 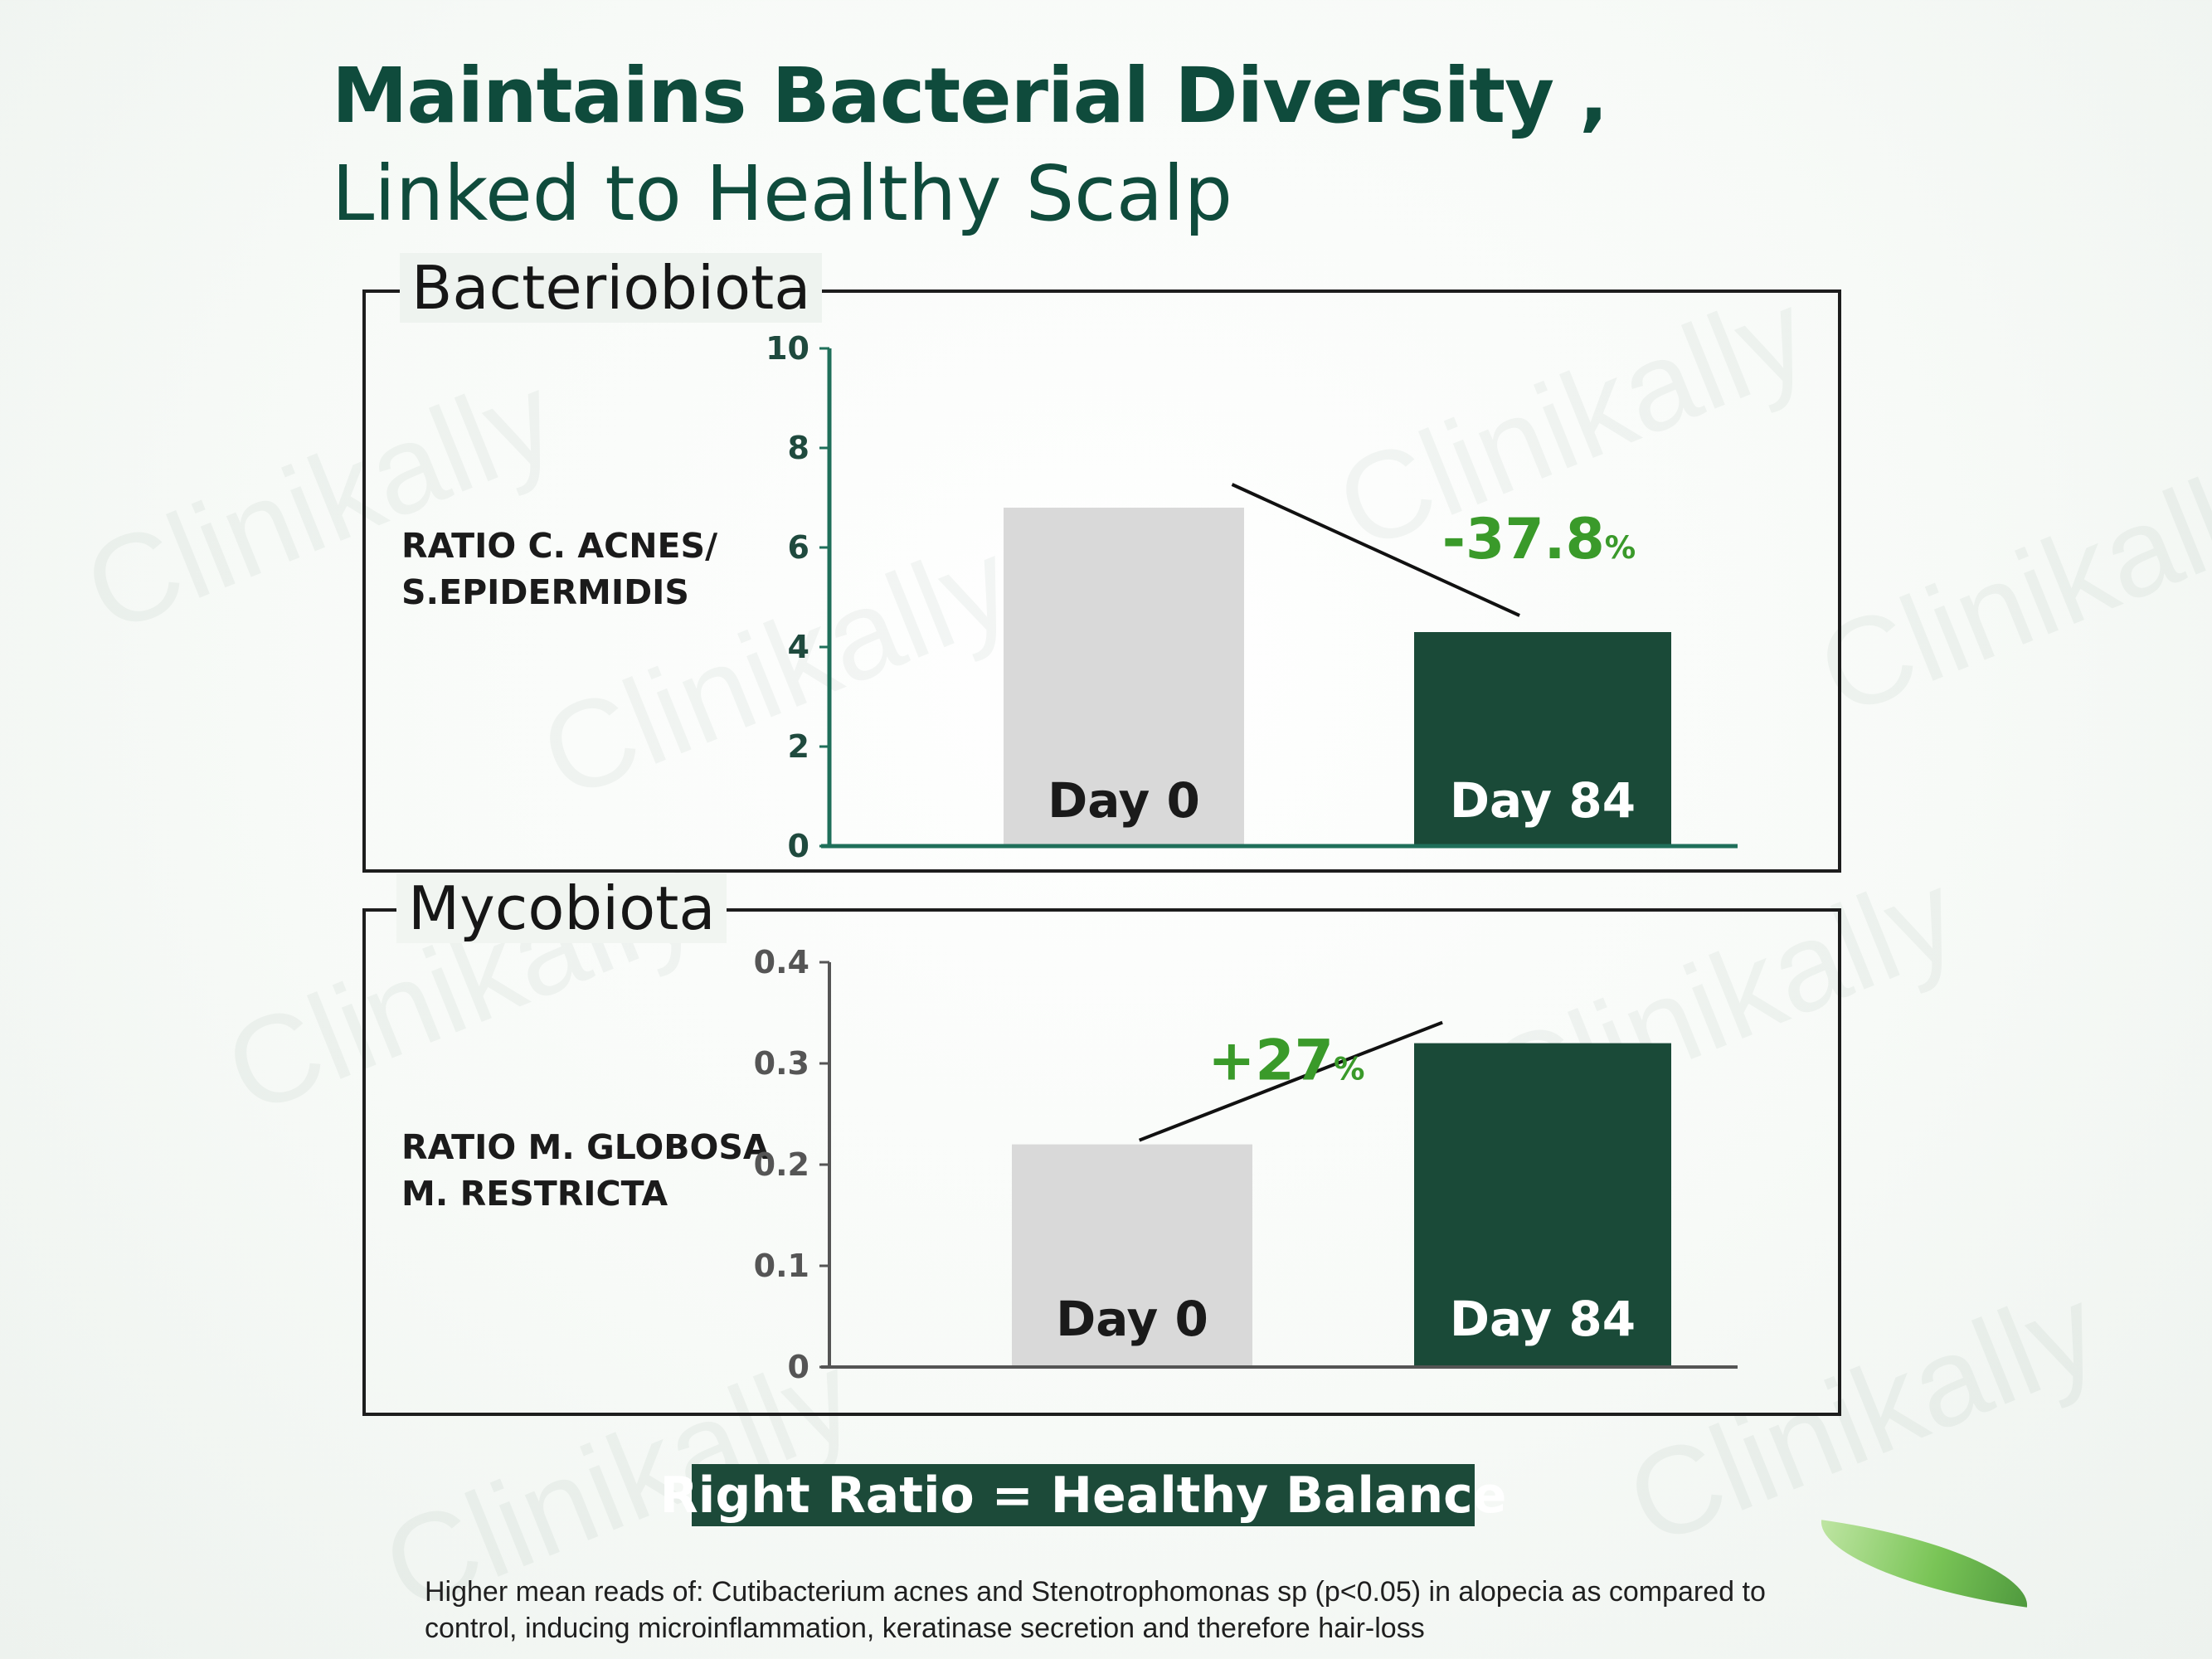 What do you see at coordinates (782, 193) in the screenshot?
I see `page-subtitle: Linked to Healthy Scalp` at bounding box center [782, 193].